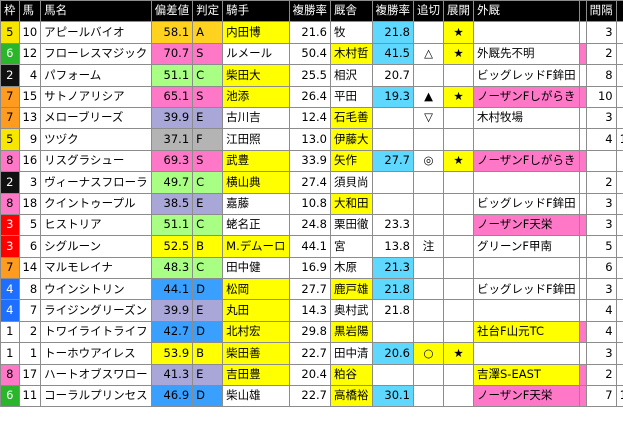  What do you see at coordinates (256, 310) in the screenshot?
I see `jockey-cell: 丸田` at bounding box center [256, 310].